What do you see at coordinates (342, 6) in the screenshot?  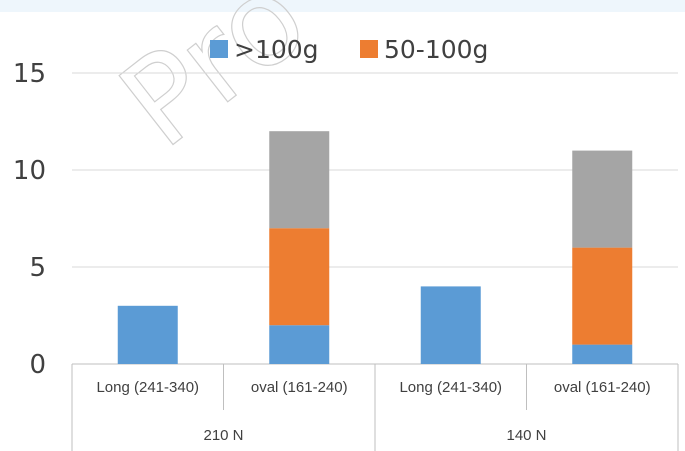 I see `top-band` at bounding box center [342, 6].